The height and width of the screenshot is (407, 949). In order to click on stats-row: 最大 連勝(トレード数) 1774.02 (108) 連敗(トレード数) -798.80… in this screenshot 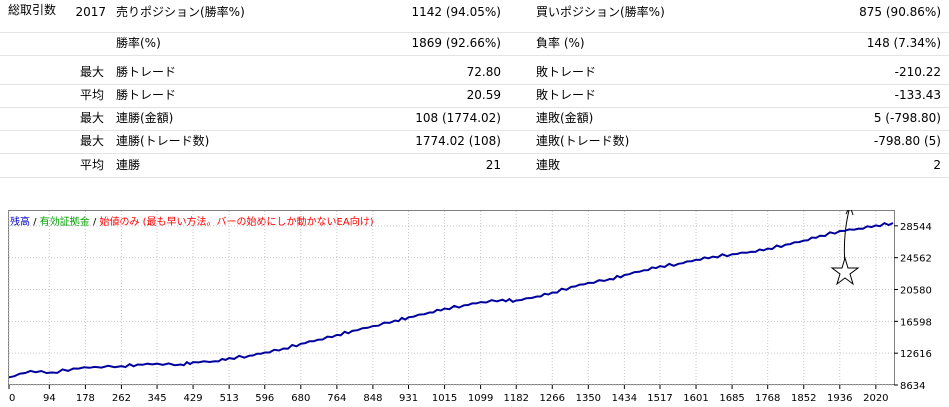, I will do `click(474, 142)`.